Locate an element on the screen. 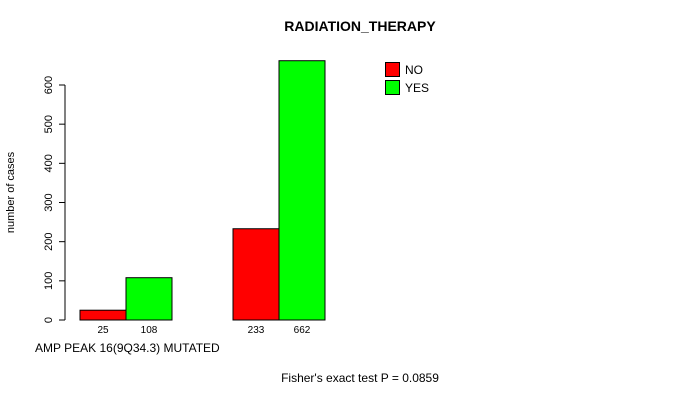 Image resolution: width=690 pixels, height=400 pixels. bar-no-group2 is located at coordinates (256, 274).